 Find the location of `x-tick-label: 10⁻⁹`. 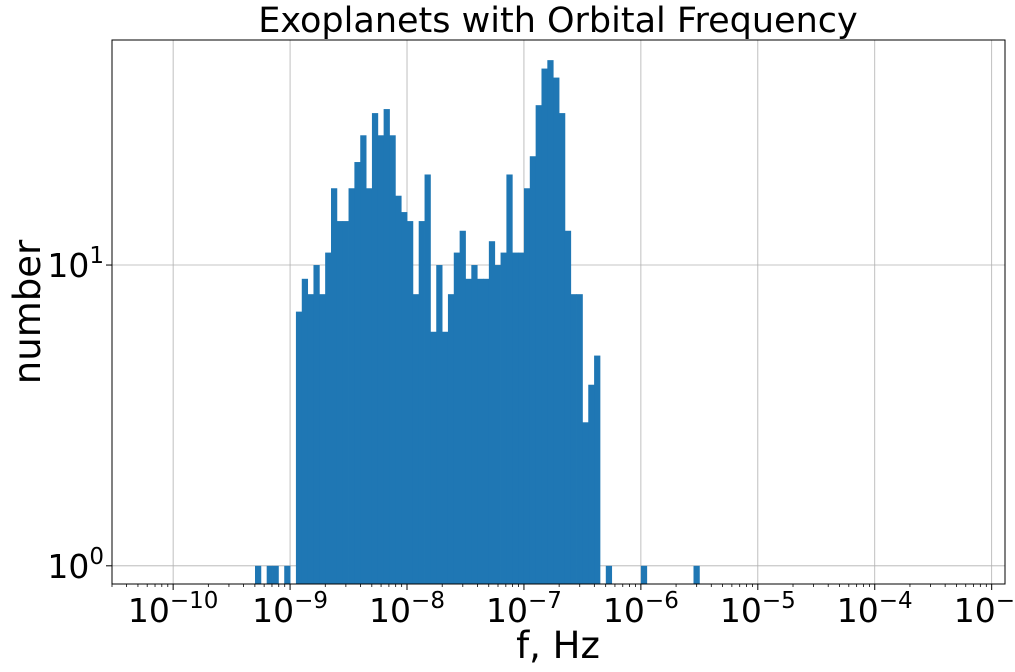

x-tick-label: 10⁻⁹ is located at coordinates (290, 609).